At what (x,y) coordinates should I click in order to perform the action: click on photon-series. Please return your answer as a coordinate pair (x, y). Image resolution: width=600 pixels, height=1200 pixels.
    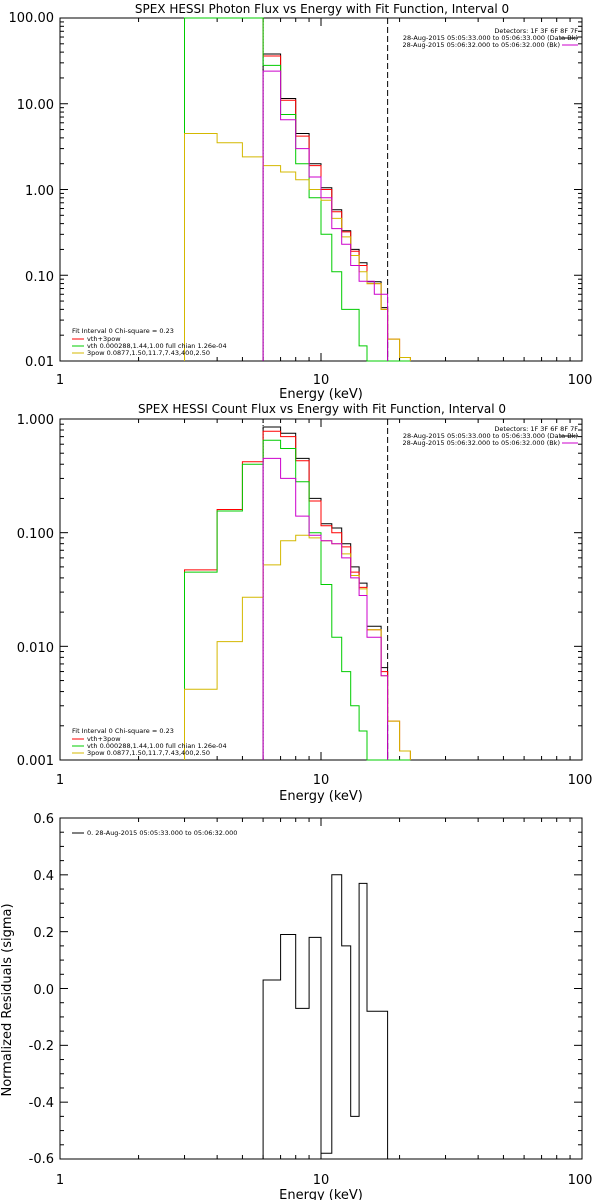
    Looking at the image, I should click on (297, 189).